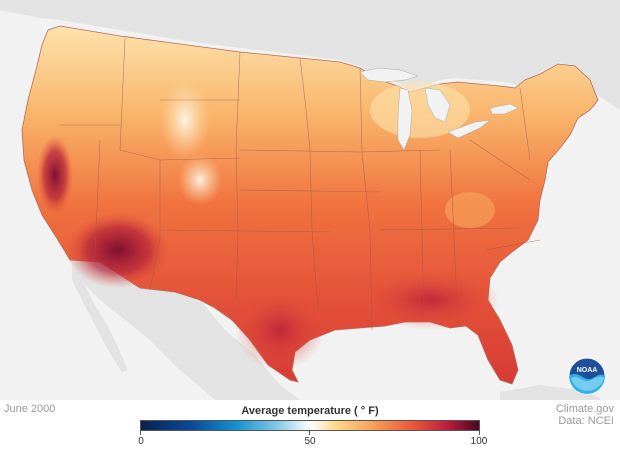  What do you see at coordinates (587, 376) in the screenshot?
I see `noaa-logo-icon: NOAA` at bounding box center [587, 376].